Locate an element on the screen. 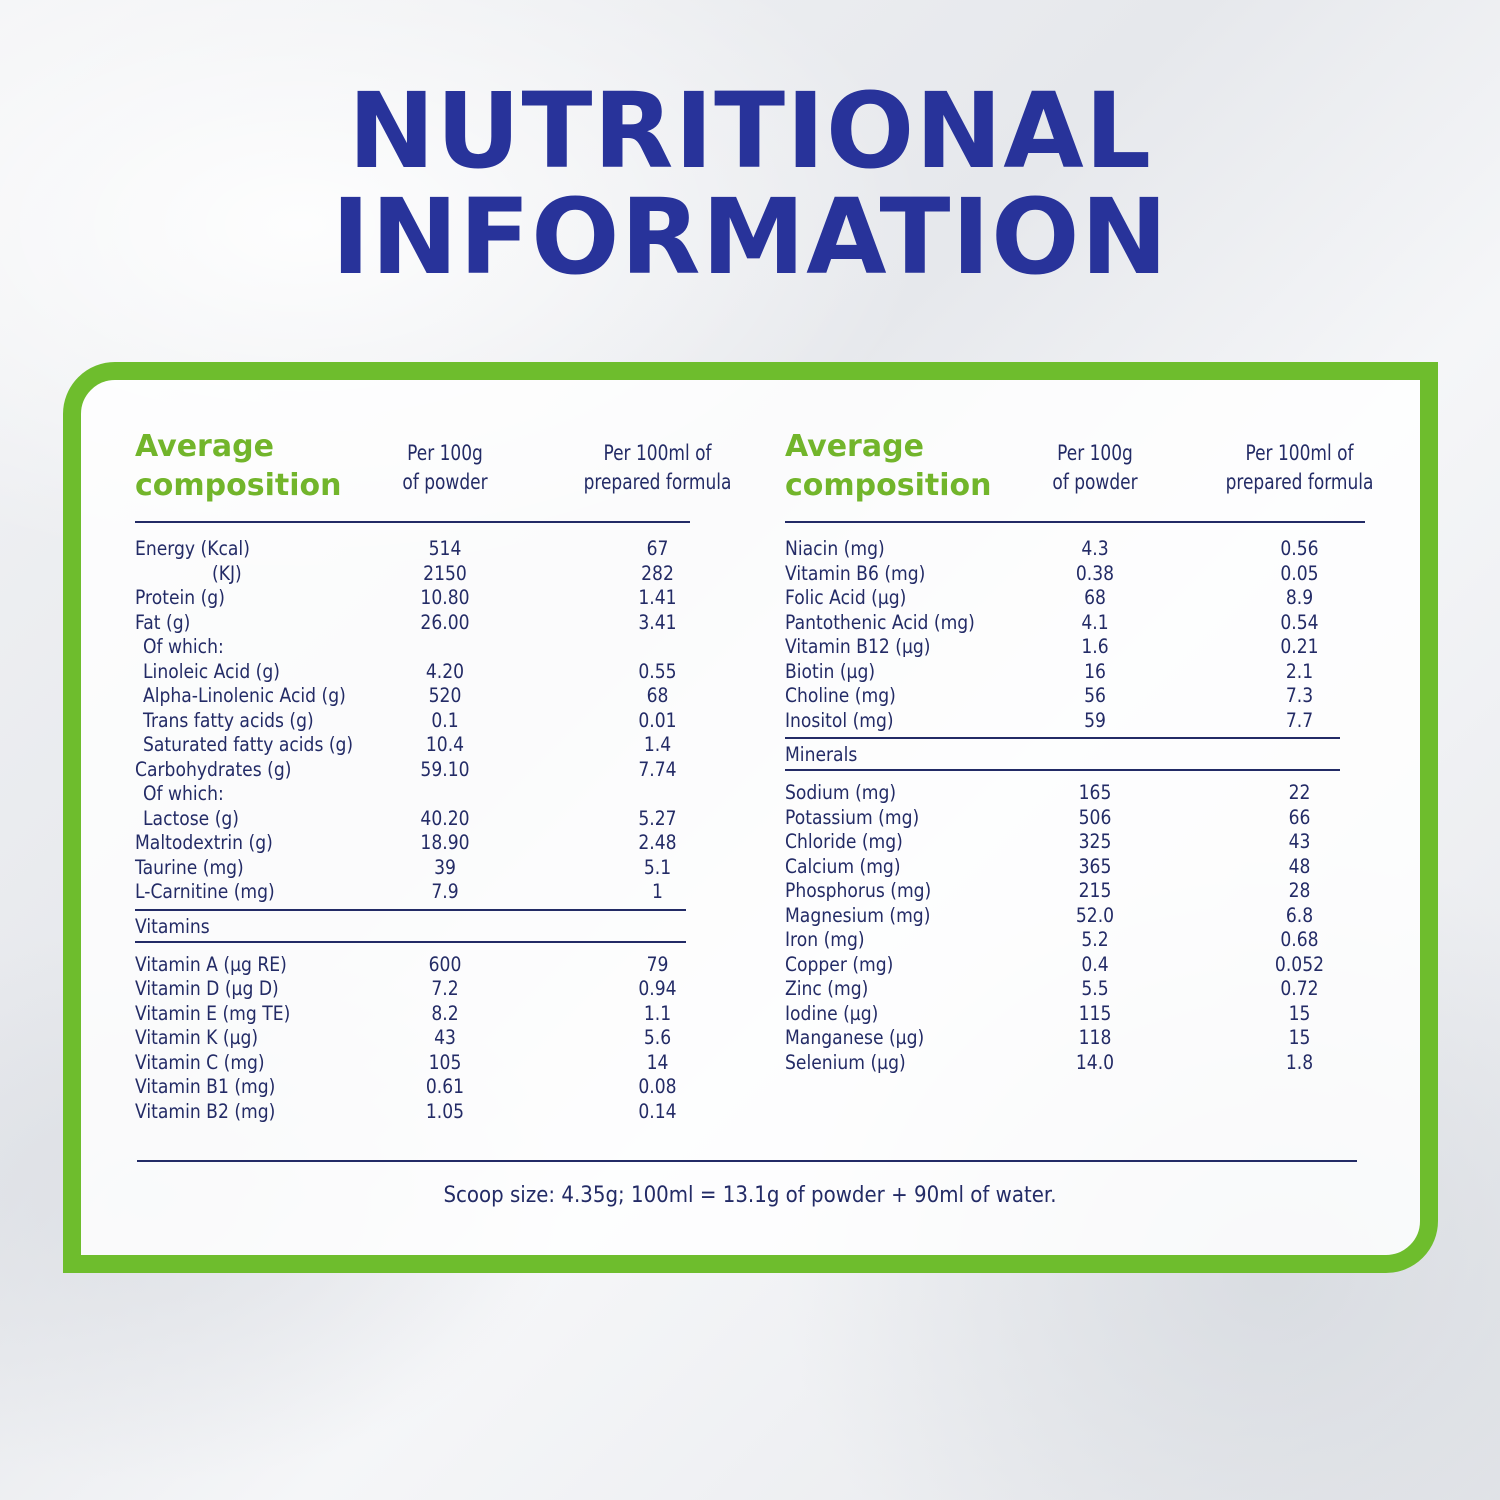 This screenshot has height=1500, width=1500. table-row: Iodine (µg) 115 15 is located at coordinates (1075, 1014).